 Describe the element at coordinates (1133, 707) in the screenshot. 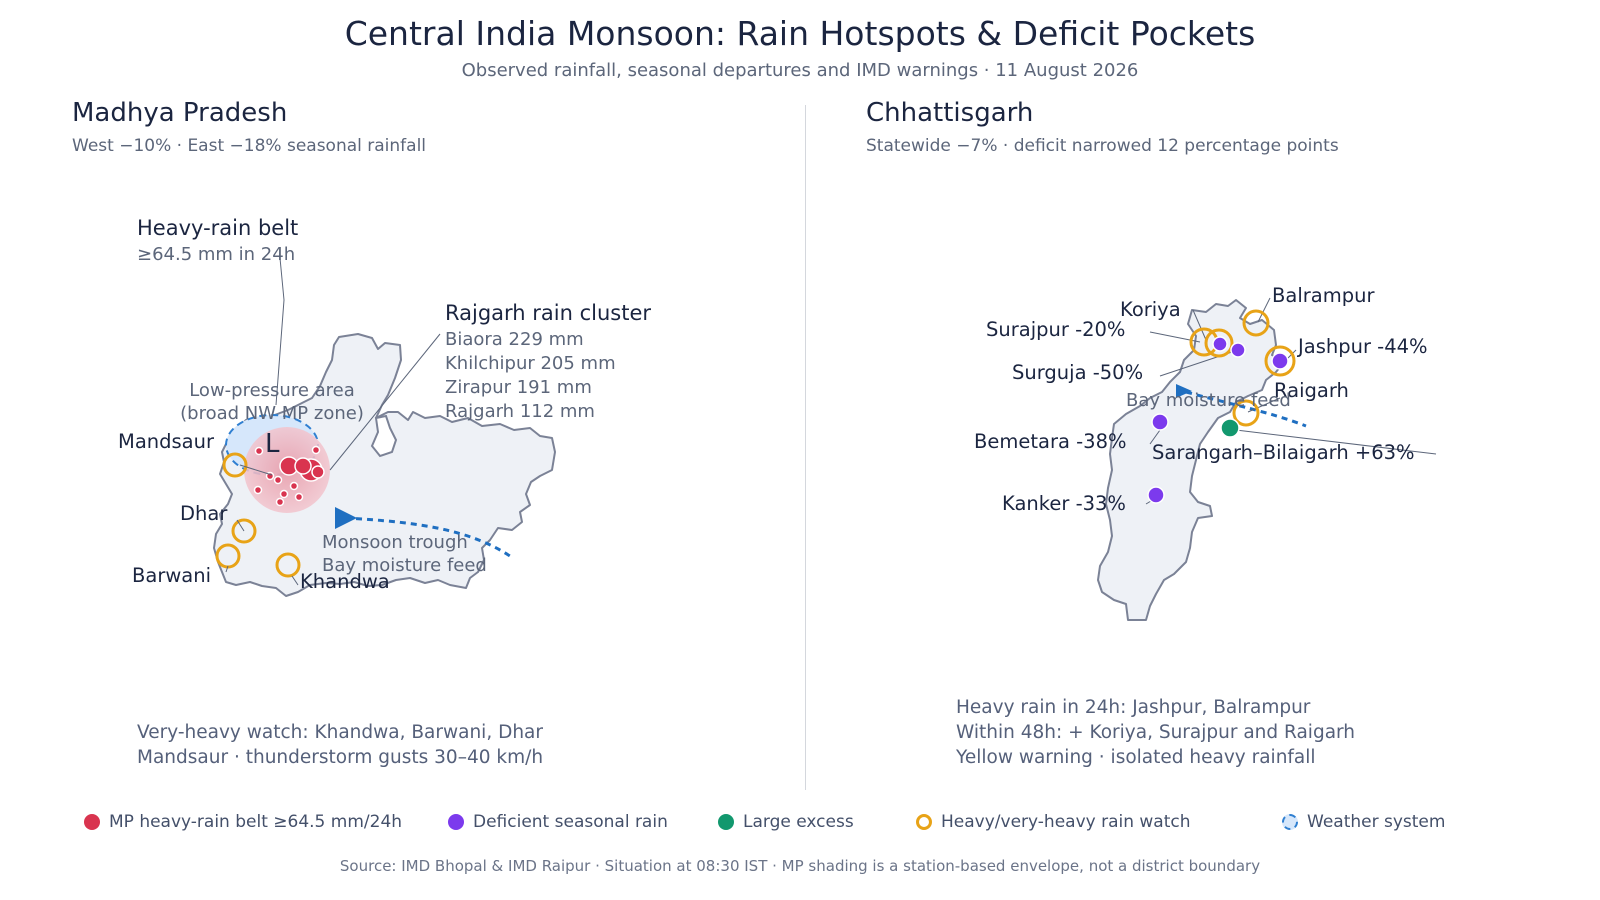

I see `cg-note-line-1: Heavy rain in 24h: Jashpur, Balrampur` at that location.